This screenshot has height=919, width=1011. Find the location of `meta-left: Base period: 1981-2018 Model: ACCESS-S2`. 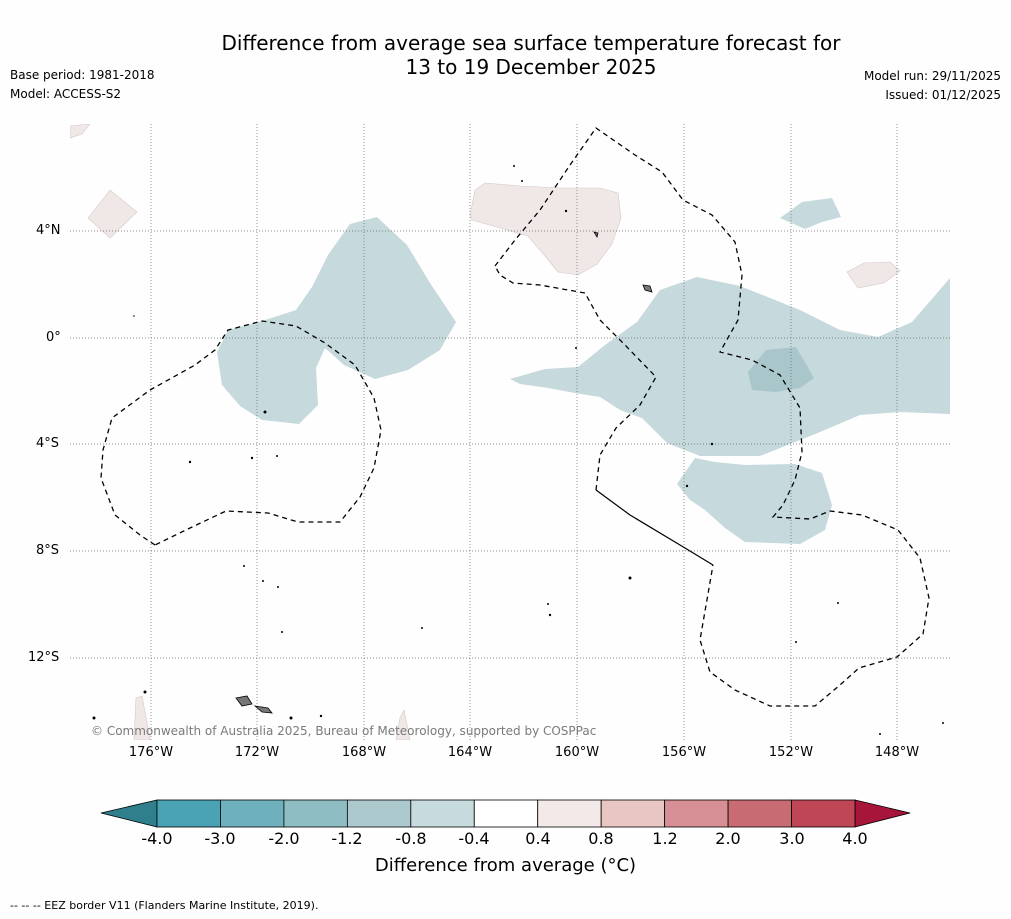

meta-left: Base period: 1981-2018 Model: ACCESS-S2 is located at coordinates (82, 85).